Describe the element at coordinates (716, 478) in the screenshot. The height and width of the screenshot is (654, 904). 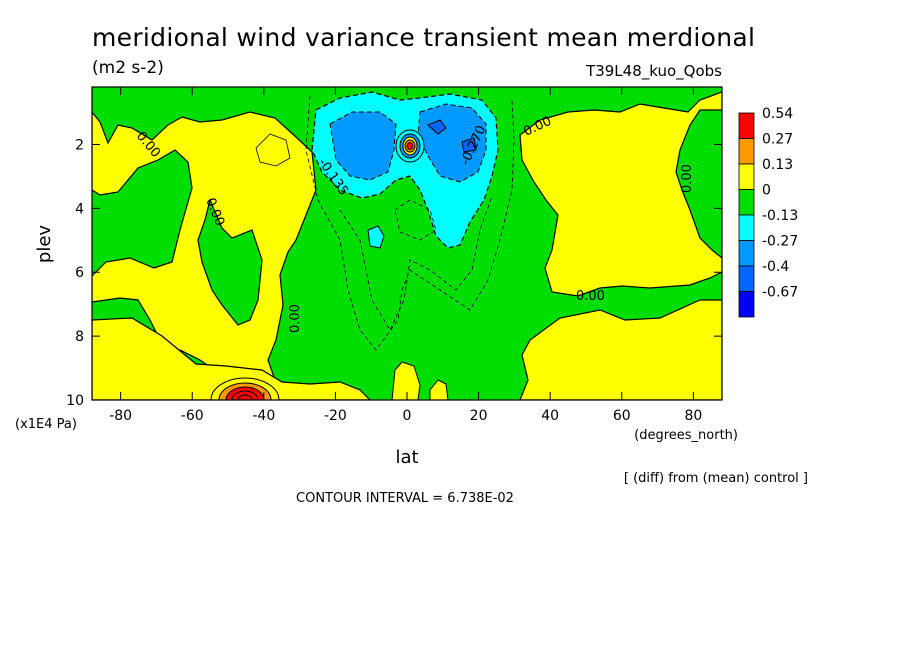
I see `footnote: [ (diff) from (mean) control ]` at that location.